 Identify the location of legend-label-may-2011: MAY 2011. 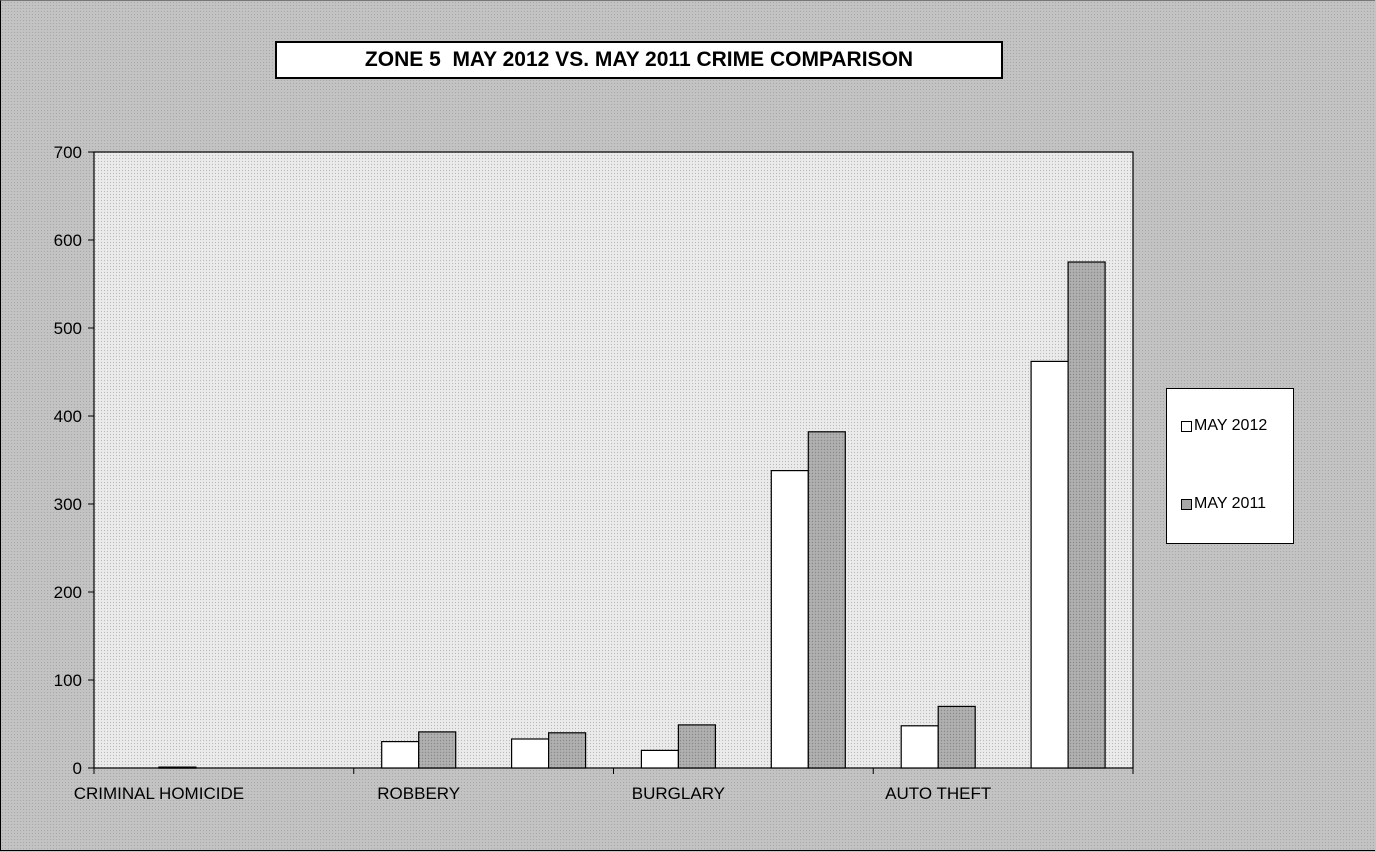
(1230, 503).